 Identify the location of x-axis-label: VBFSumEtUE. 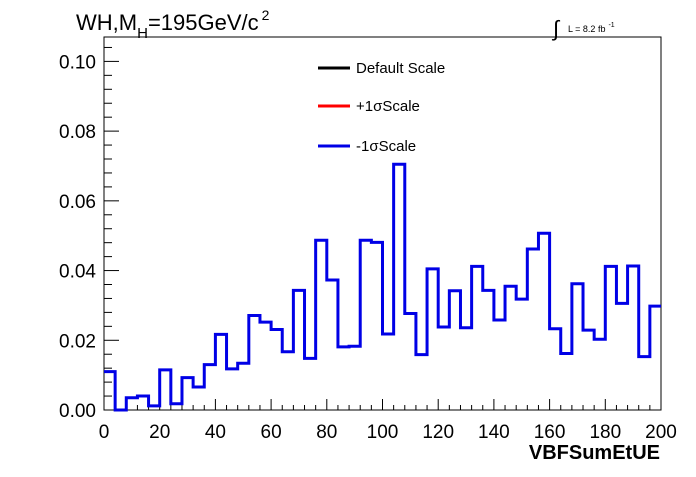
(594, 453).